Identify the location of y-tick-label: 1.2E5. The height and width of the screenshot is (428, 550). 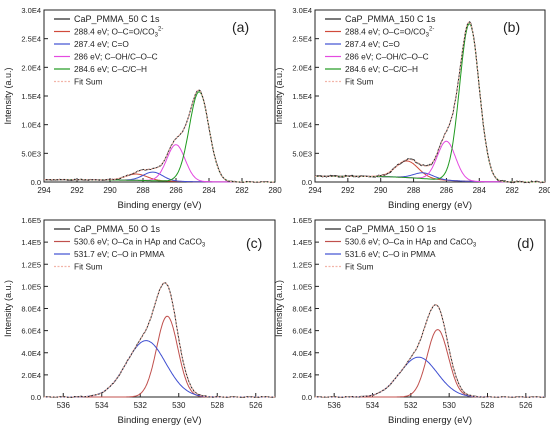
(302, 264).